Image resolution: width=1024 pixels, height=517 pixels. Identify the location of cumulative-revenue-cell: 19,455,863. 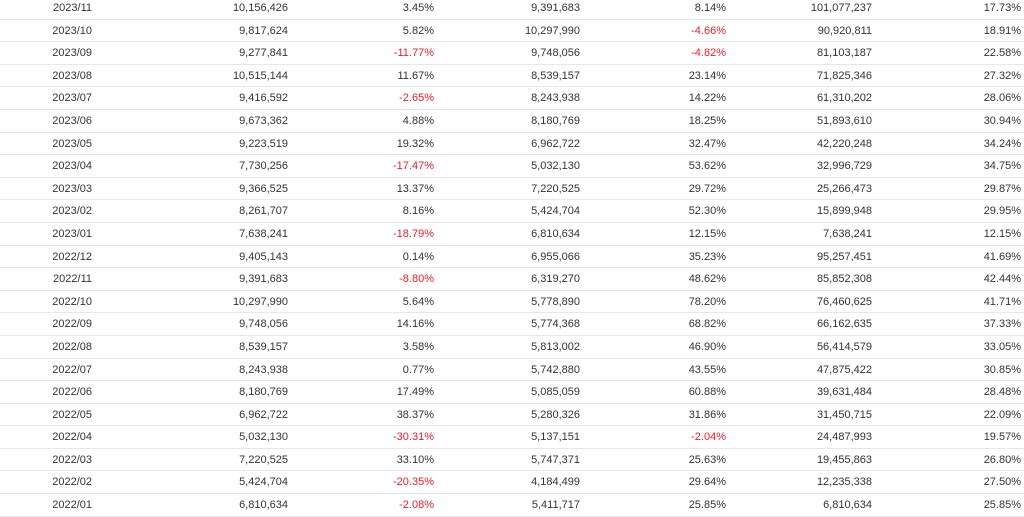
(844, 459).